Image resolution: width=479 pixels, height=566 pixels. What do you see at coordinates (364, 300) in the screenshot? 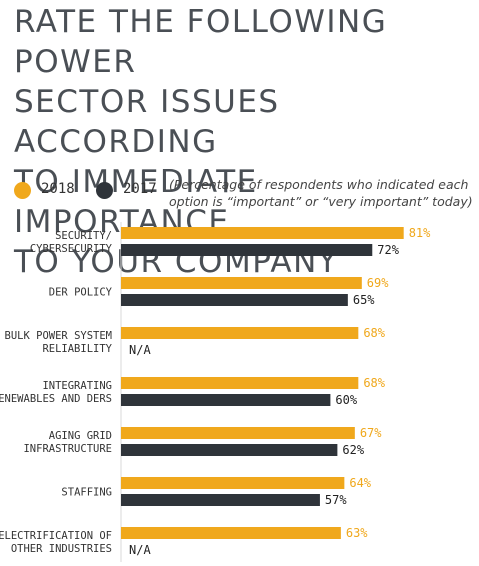
I see `value-label-2017: 65%` at bounding box center [364, 300].